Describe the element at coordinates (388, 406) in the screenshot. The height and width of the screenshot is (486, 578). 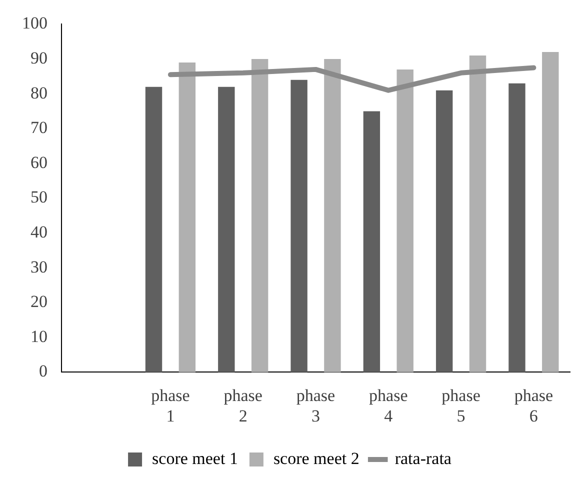
I see `x-tick-label: phase 4` at that location.